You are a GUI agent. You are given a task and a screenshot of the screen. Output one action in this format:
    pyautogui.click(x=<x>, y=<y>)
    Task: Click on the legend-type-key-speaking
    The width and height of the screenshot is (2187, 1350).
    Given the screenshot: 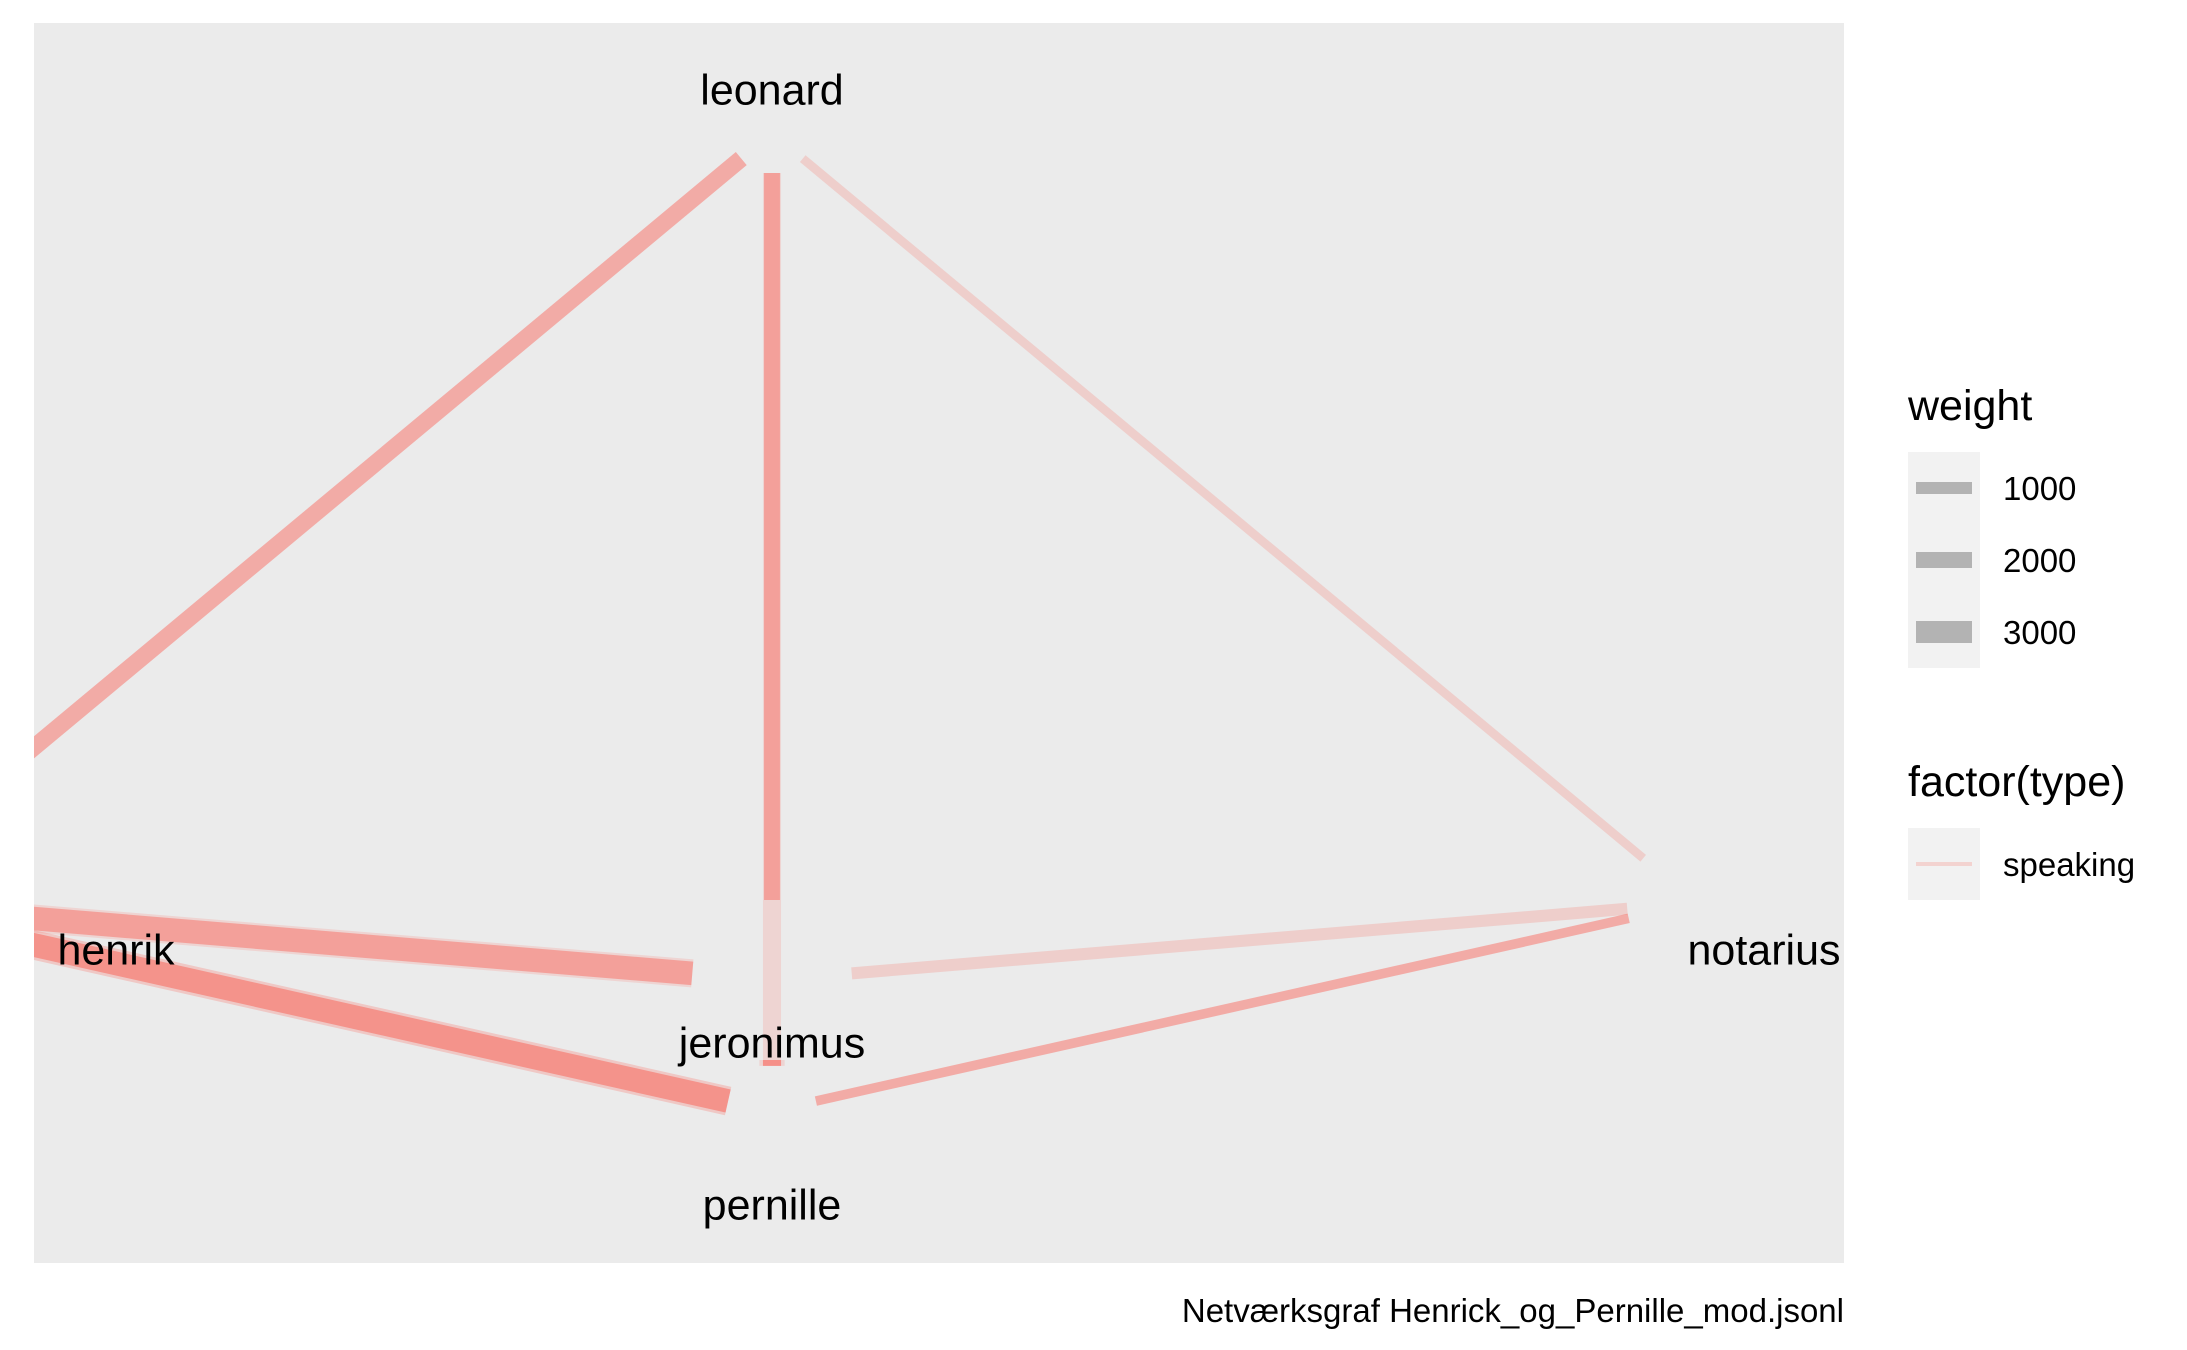 What is the action you would take?
    pyautogui.click(x=1944, y=864)
    